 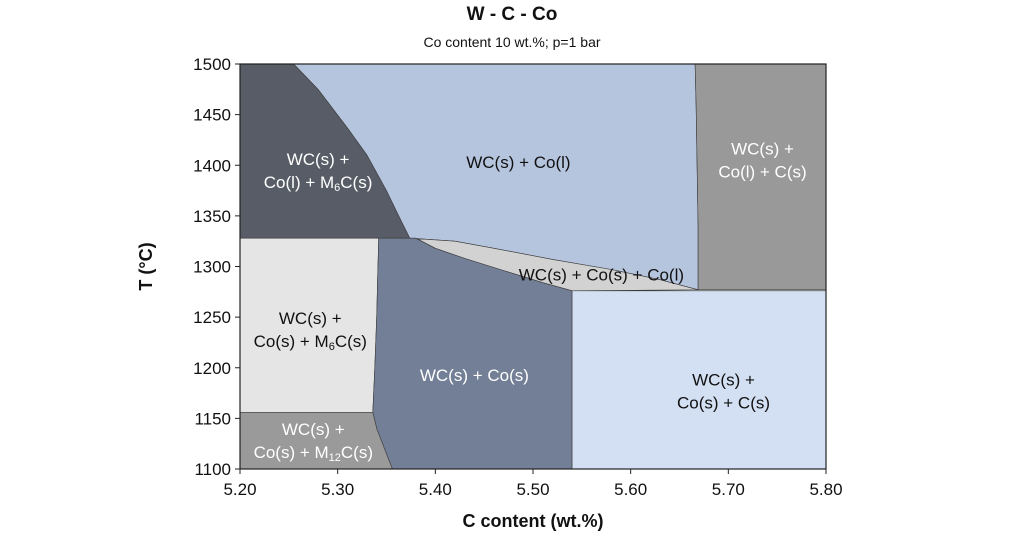 I want to click on x-tick-label: 5.50, so click(x=532, y=489).